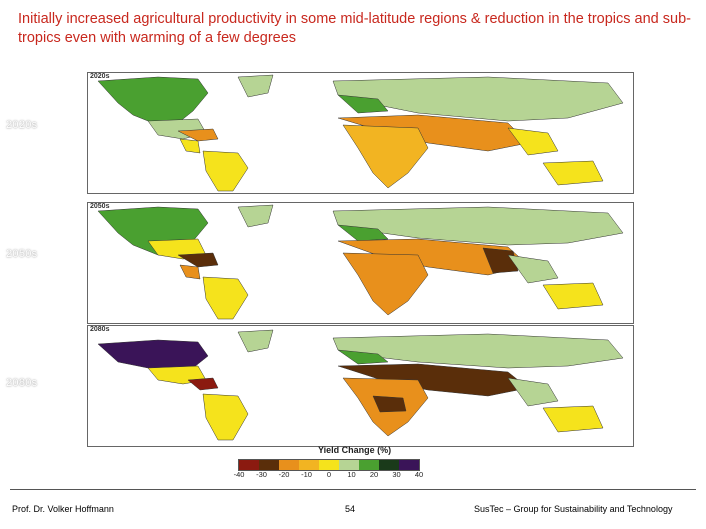 Image resolution: width=706 pixels, height=529 pixels. Describe the element at coordinates (284, 474) in the screenshot. I see `legend-tick-label: -20` at that location.